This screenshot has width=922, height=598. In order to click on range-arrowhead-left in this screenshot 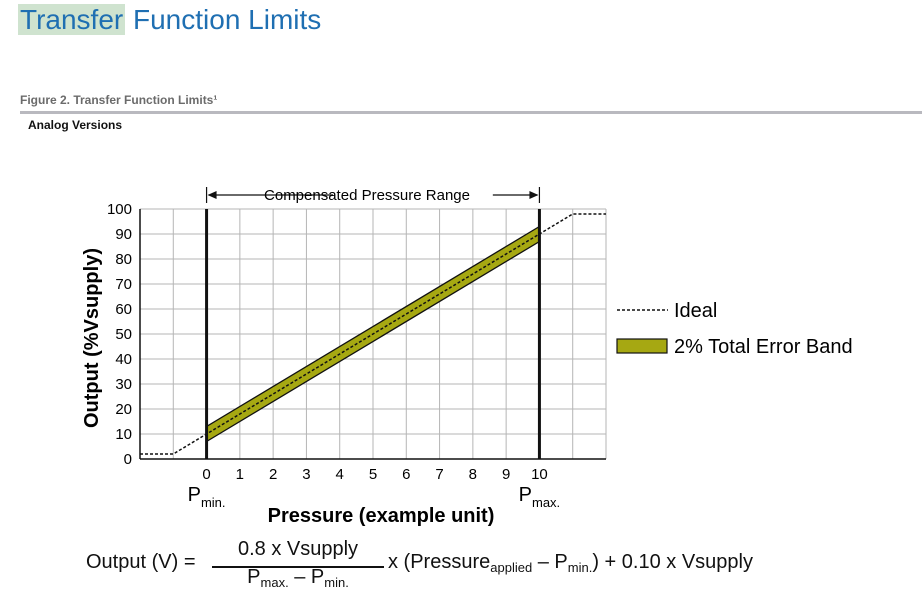, I will do `click(212, 195)`.